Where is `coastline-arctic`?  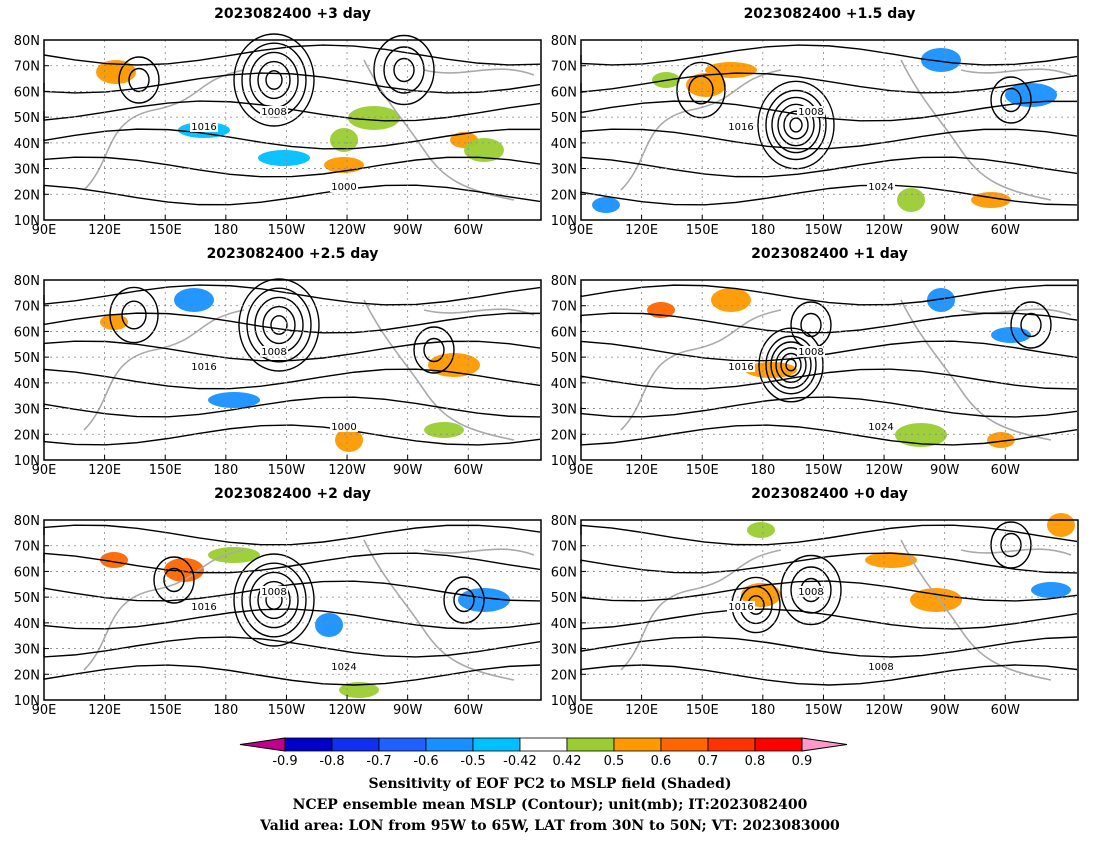 coastline-arctic is located at coordinates (1016, 72).